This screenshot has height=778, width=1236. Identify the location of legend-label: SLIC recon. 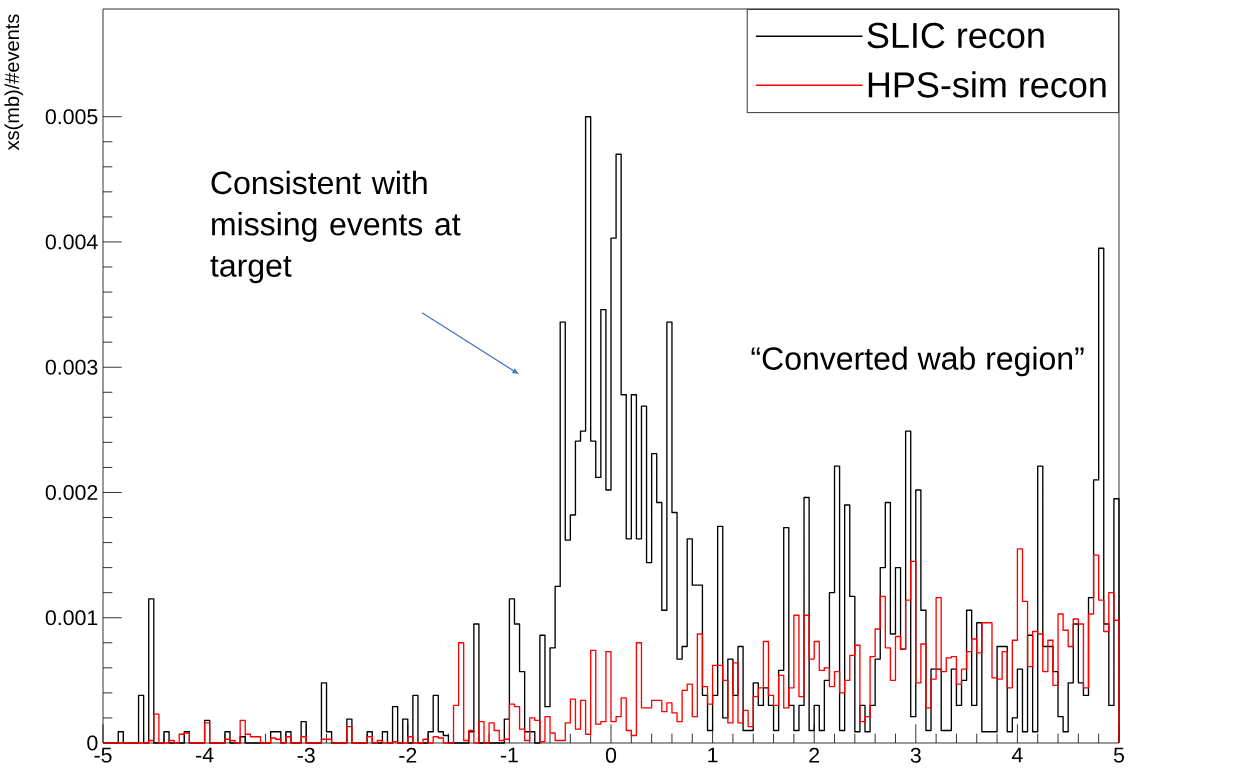
(955, 35).